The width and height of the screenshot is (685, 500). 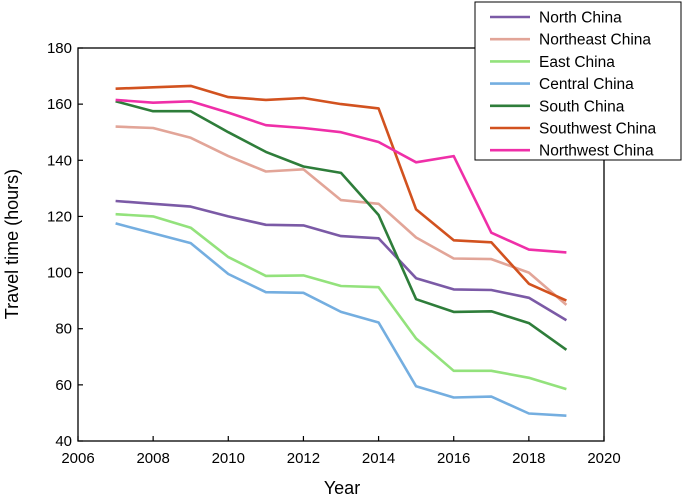 What do you see at coordinates (59, 48) in the screenshot?
I see `y-tick-label: 180` at bounding box center [59, 48].